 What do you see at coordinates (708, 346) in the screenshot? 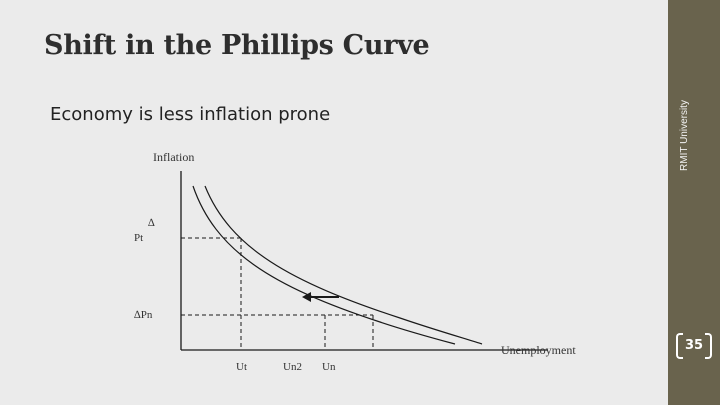
I see `right-bracket-icon` at bounding box center [708, 346].